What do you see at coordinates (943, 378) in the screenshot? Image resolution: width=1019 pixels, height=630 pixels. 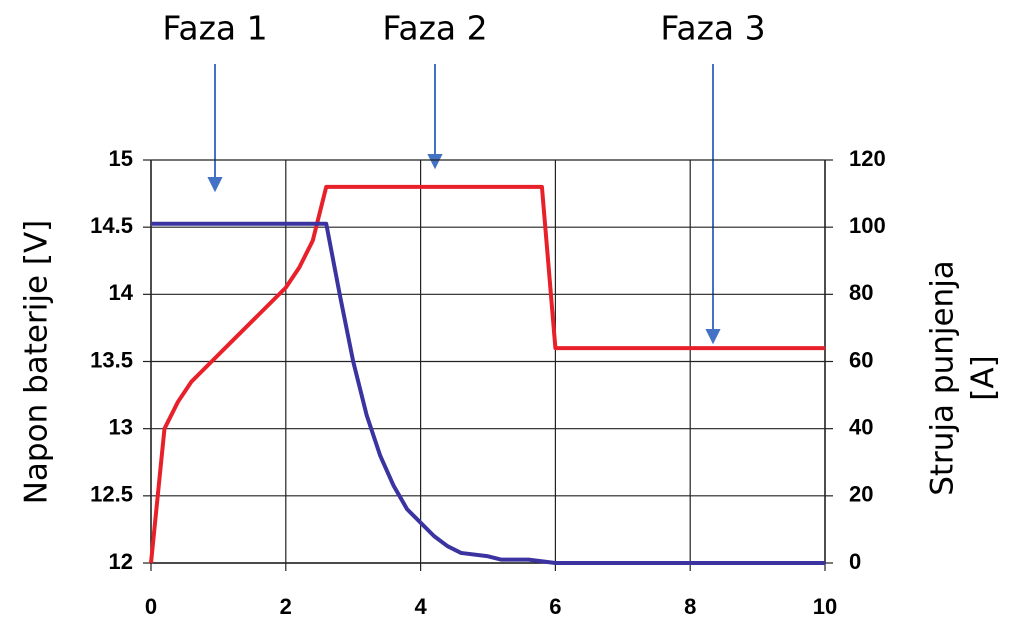 I see `y2-axis-label: Struja punjenja` at bounding box center [943, 378].